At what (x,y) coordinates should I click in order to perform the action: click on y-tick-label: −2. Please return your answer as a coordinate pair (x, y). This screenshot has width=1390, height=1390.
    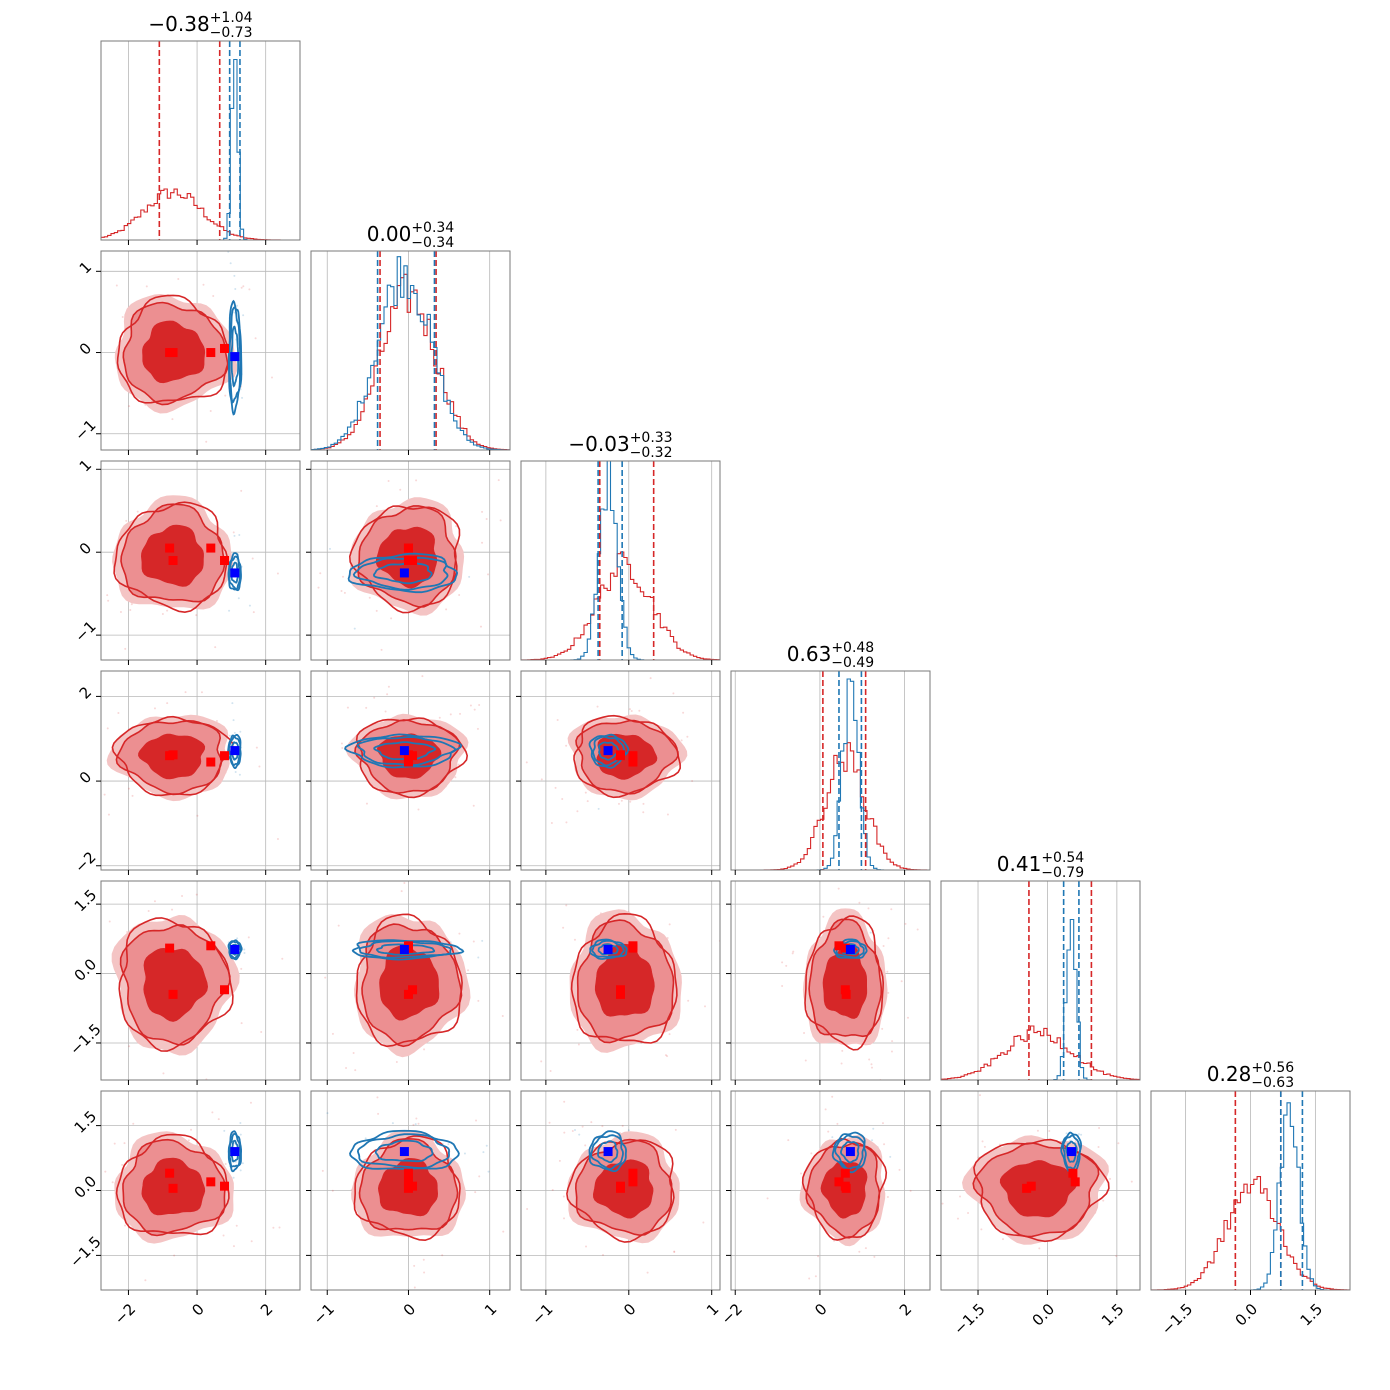
    Looking at the image, I should click on (85, 862).